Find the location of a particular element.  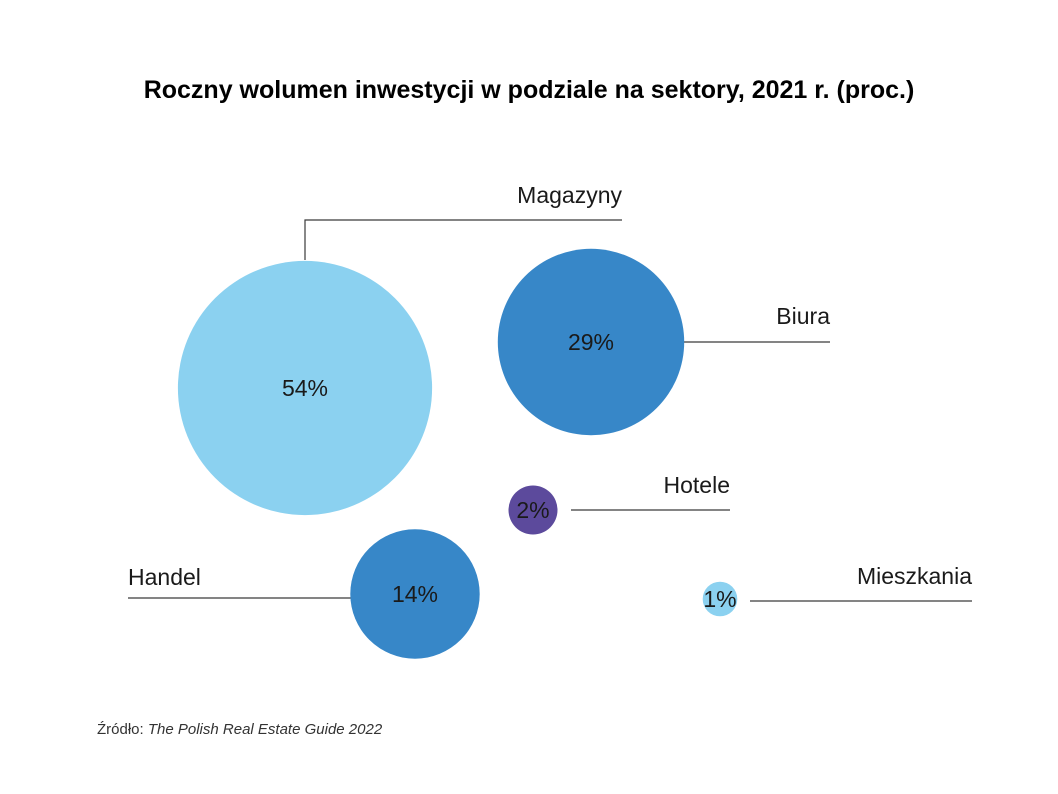

value-label-handel: 14% is located at coordinates (415, 594).